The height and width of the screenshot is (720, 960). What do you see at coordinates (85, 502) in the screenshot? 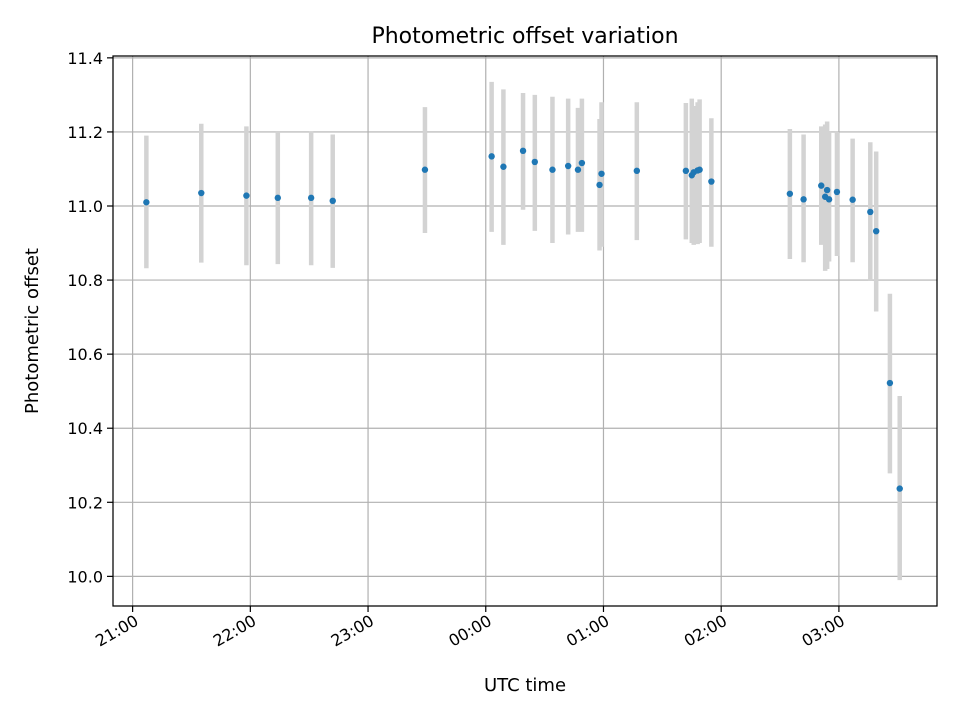
I see `y-tick-label: 10.2` at bounding box center [85, 502].